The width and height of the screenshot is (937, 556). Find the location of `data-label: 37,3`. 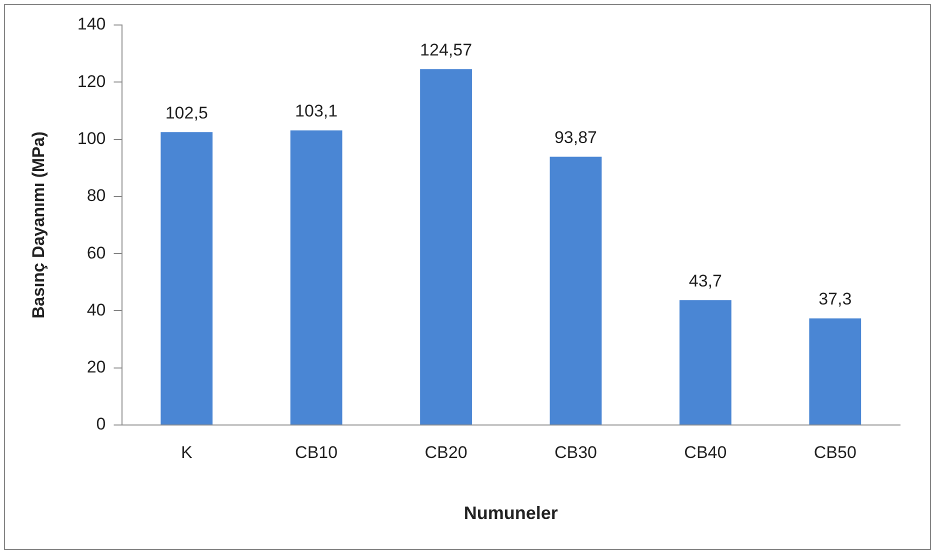

data-label: 37,3 is located at coordinates (835, 299).